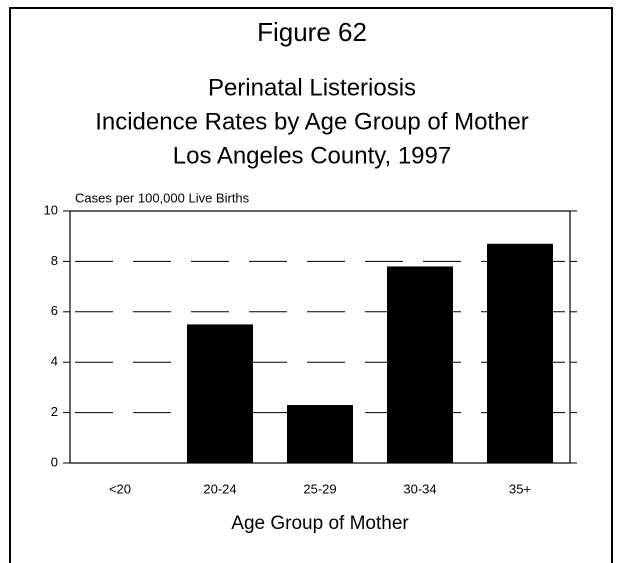 This screenshot has height=563, width=619. Describe the element at coordinates (312, 32) in the screenshot. I see `chart-title: Figure 62` at that location.